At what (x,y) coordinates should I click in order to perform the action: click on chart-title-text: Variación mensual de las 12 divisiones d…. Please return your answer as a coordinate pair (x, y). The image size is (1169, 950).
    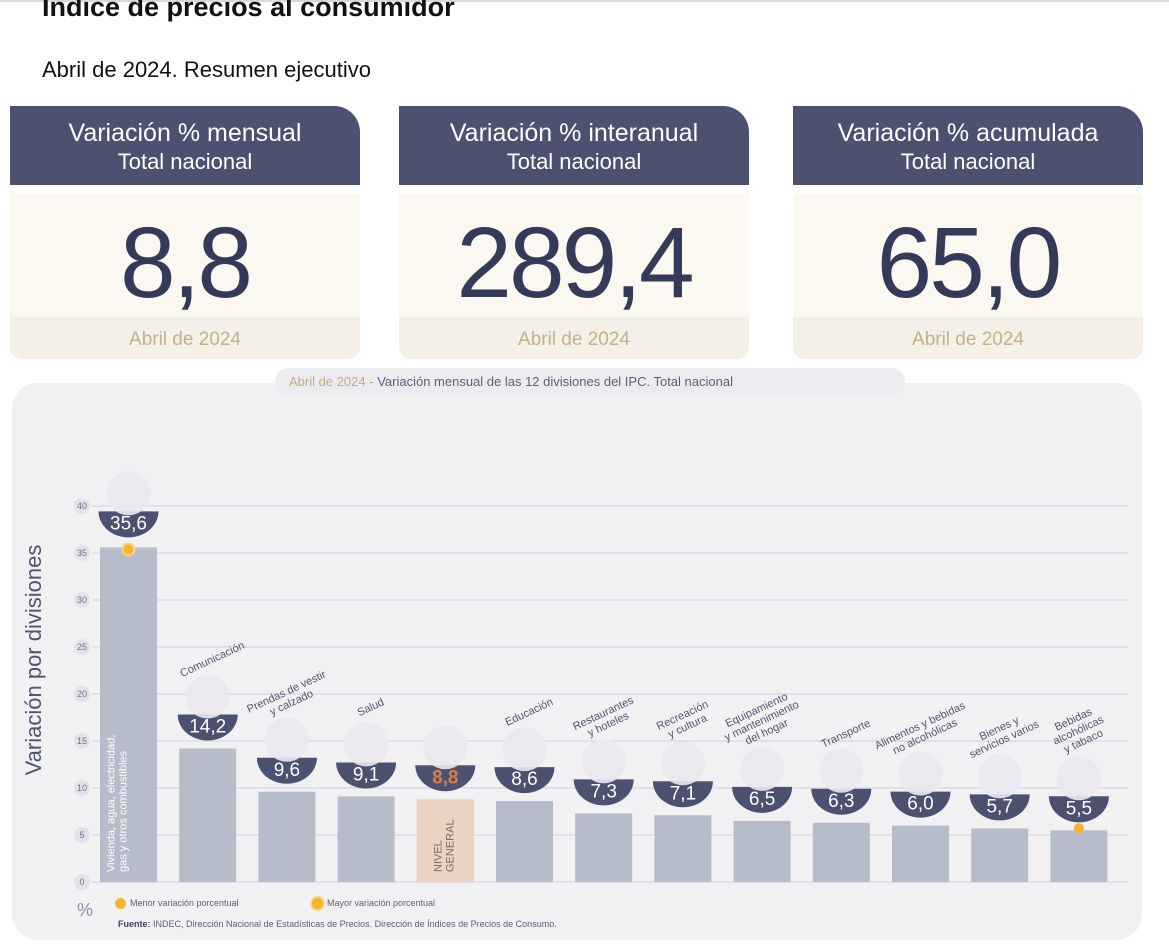
    Looking at the image, I should click on (555, 381).